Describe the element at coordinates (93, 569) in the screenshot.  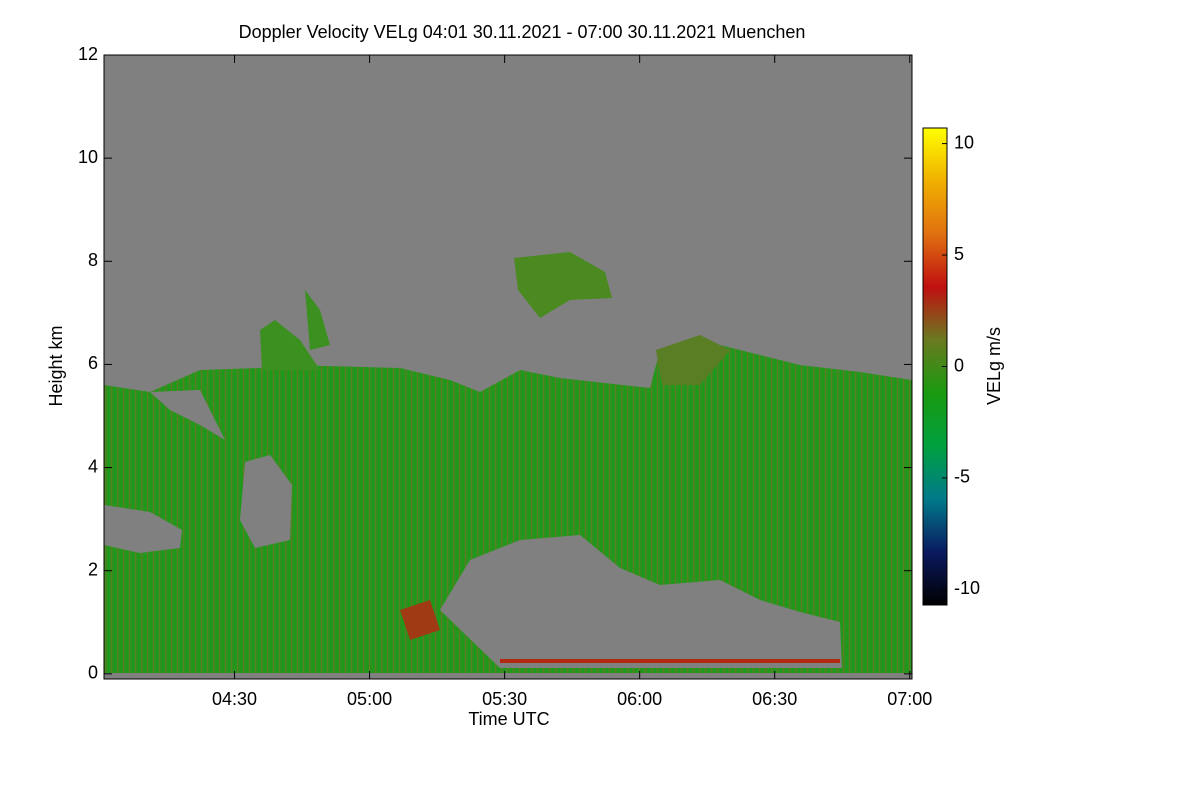
I see `y-tick-label: 2` at that location.